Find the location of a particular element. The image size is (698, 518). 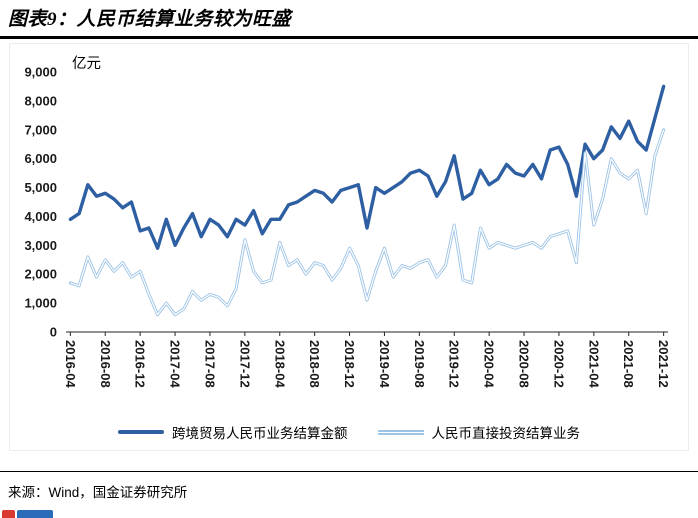

source-divider is located at coordinates (349, 471).